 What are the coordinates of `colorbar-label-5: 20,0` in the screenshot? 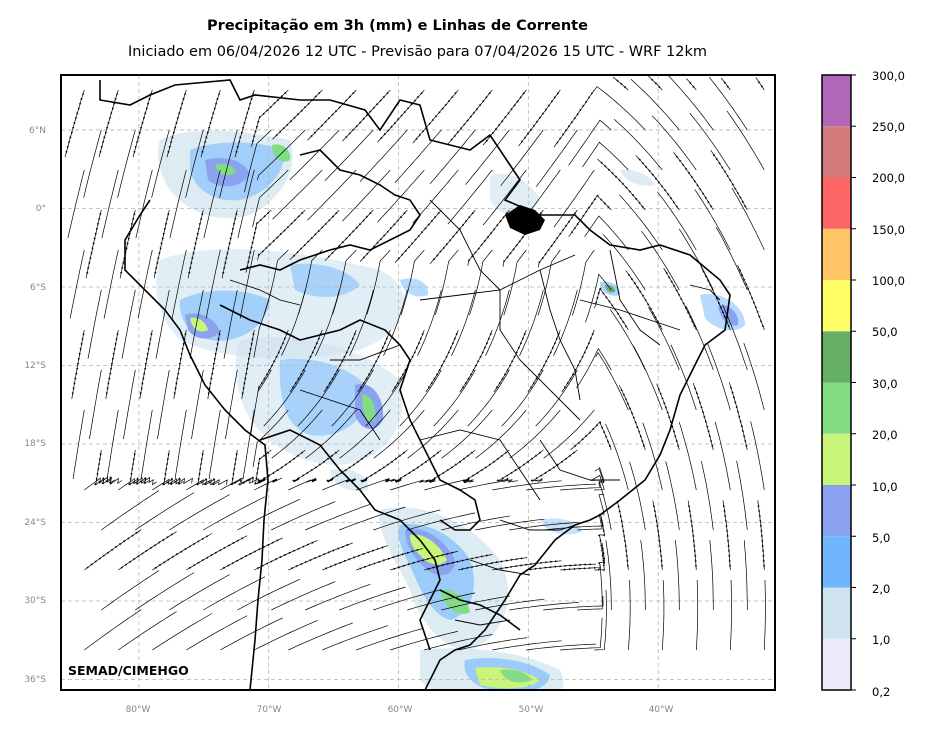 It's located at (885, 435).